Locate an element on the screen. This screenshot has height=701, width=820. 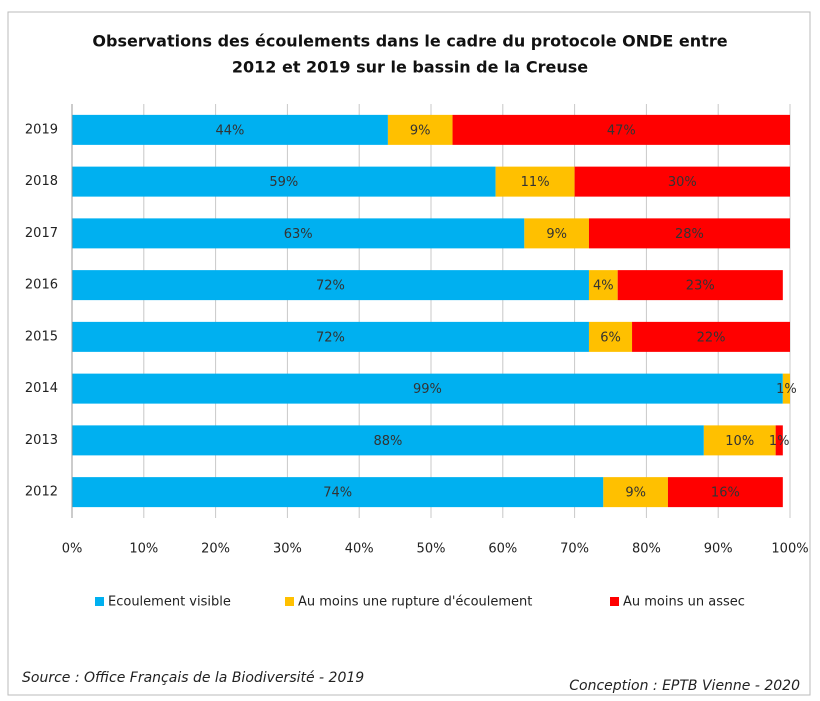
x-tick-label: 50% is located at coordinates (431, 549).